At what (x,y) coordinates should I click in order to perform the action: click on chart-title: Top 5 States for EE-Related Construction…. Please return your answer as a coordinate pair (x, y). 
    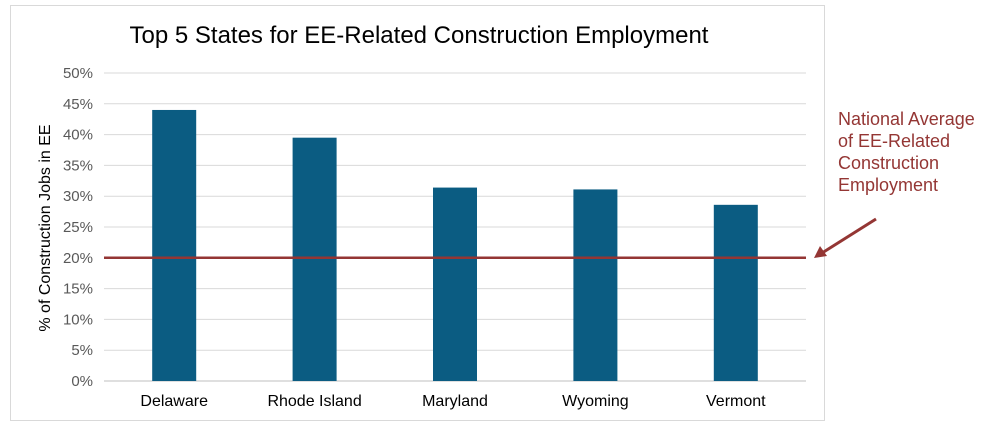
    Looking at the image, I should click on (419, 35).